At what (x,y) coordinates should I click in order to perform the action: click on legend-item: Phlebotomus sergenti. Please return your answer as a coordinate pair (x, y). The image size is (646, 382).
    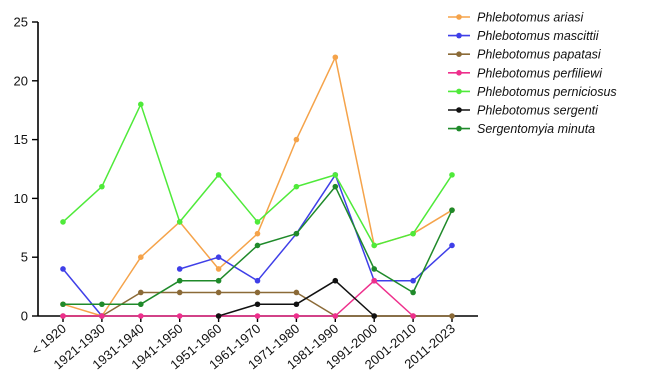
    Looking at the image, I should click on (523, 111).